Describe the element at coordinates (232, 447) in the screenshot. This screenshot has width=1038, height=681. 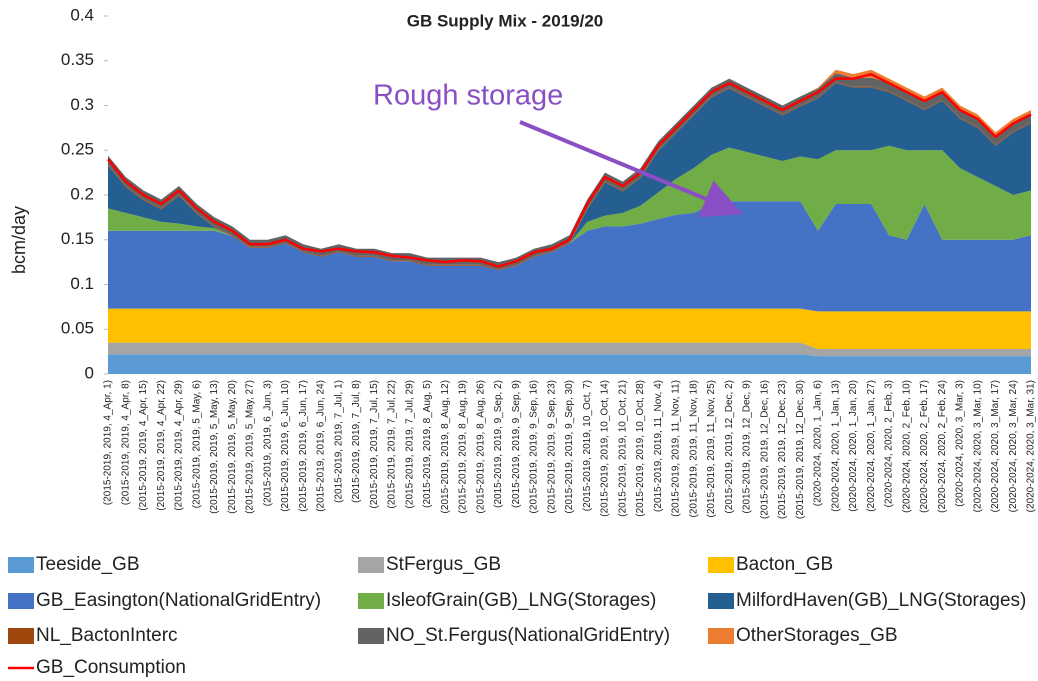
I see `x-tick-label: (2015-2019, 2019, 5_May, 20)` at that location.